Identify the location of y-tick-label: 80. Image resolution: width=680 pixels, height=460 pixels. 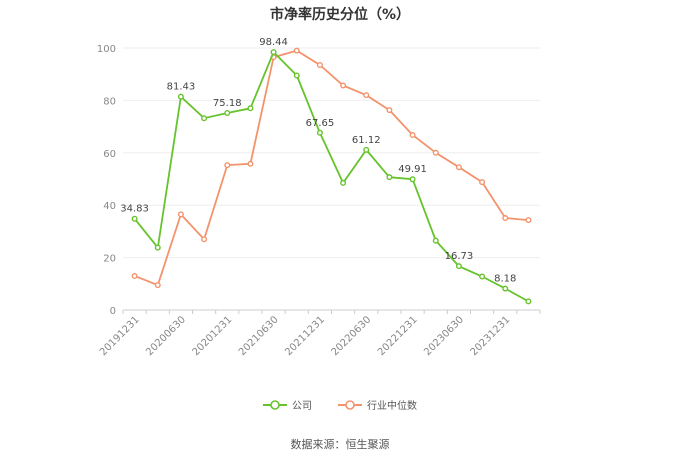
(109, 101).